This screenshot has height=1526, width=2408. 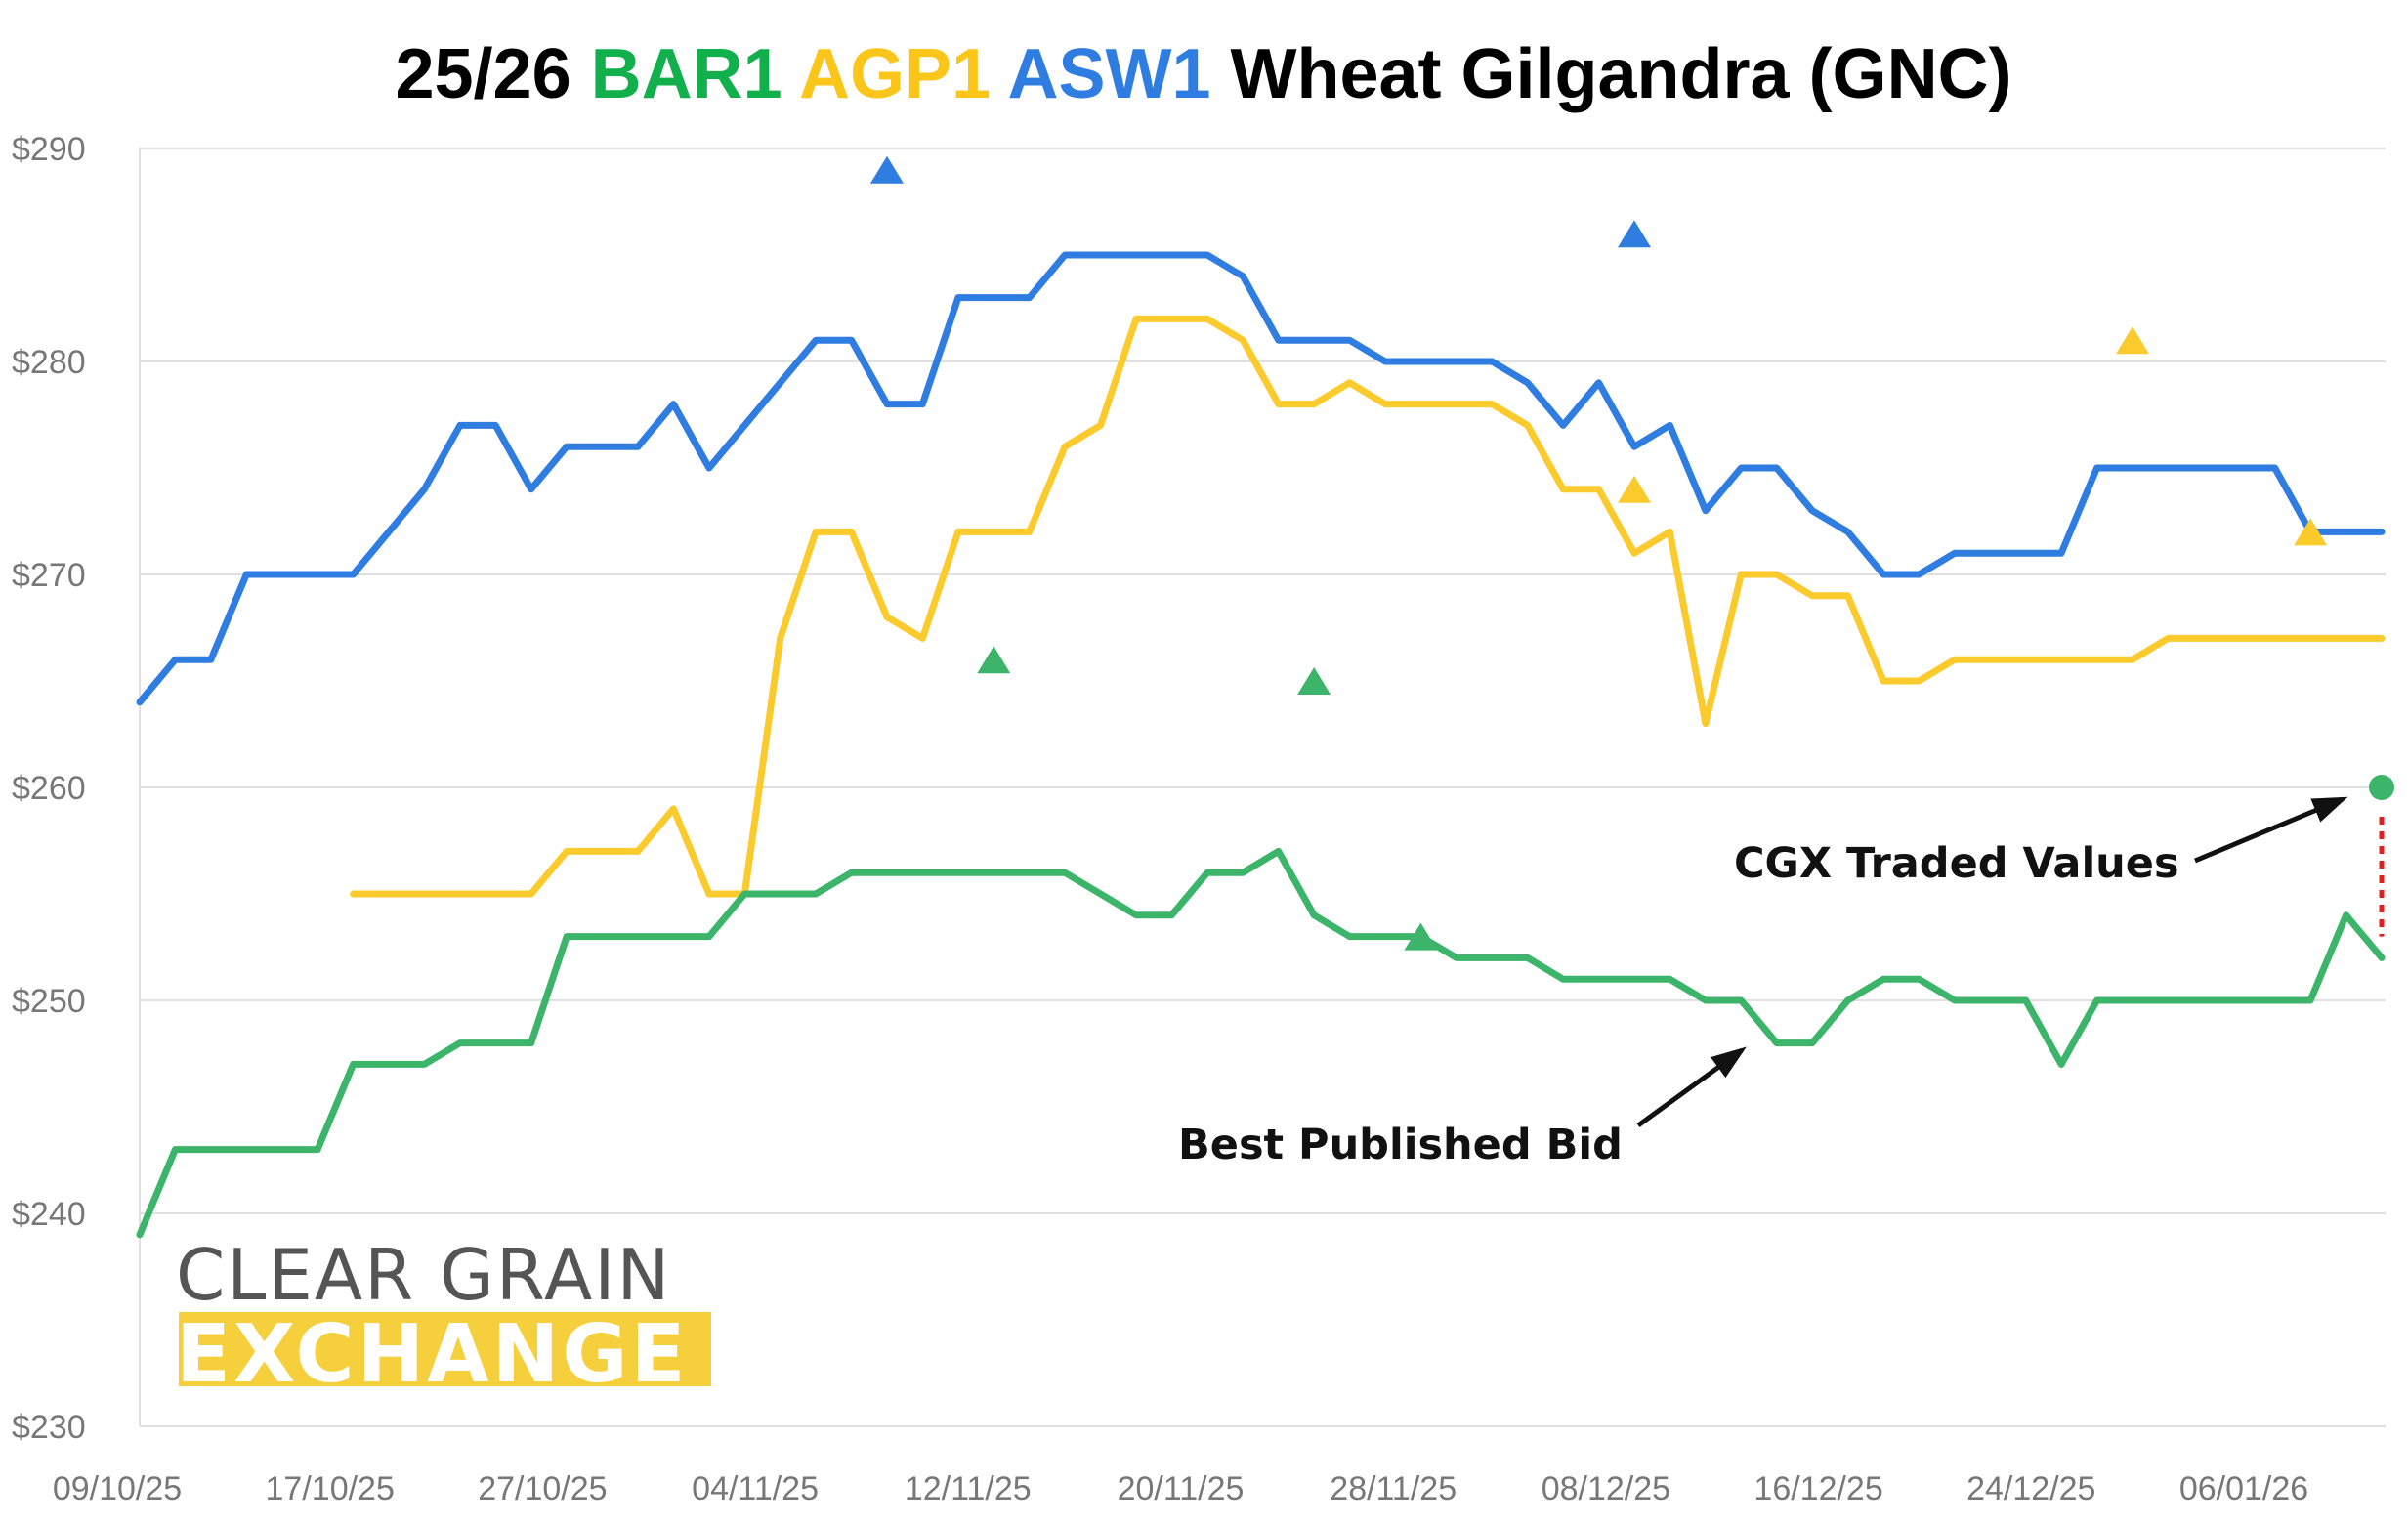 What do you see at coordinates (1729, 1062) in the screenshot?
I see `best-published-bid-arrowhead` at bounding box center [1729, 1062].